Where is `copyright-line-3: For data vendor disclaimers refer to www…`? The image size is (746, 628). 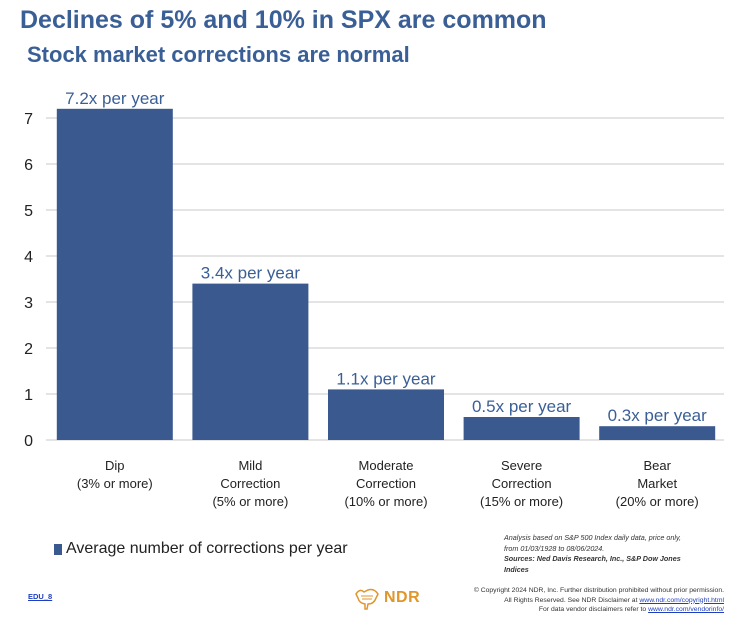
copyright-line-3: For data vendor disclaimers refer to www… is located at coordinates (574, 610).